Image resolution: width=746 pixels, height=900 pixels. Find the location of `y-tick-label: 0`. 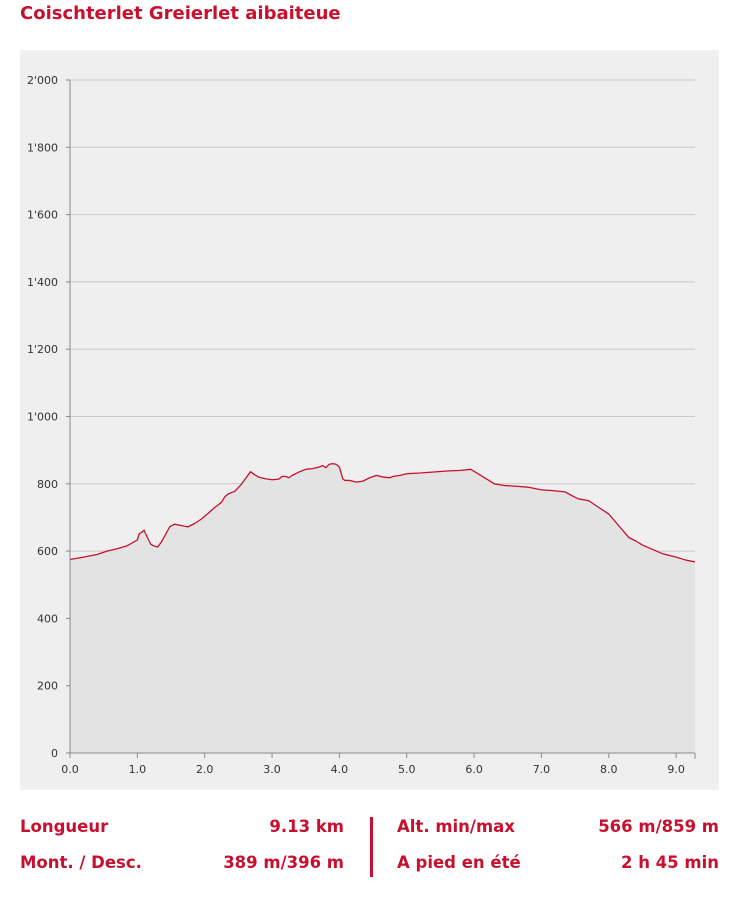

y-tick-label: 0 is located at coordinates (54, 753).